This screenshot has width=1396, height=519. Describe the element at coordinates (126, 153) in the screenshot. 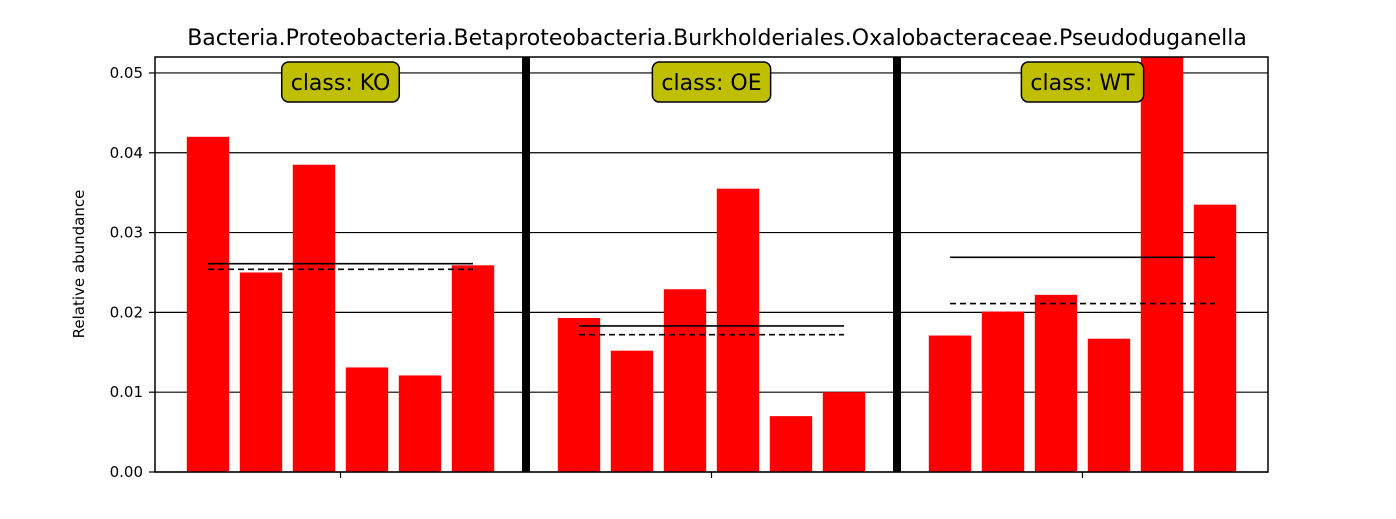

I see `y-tick-label: 0.04` at that location.